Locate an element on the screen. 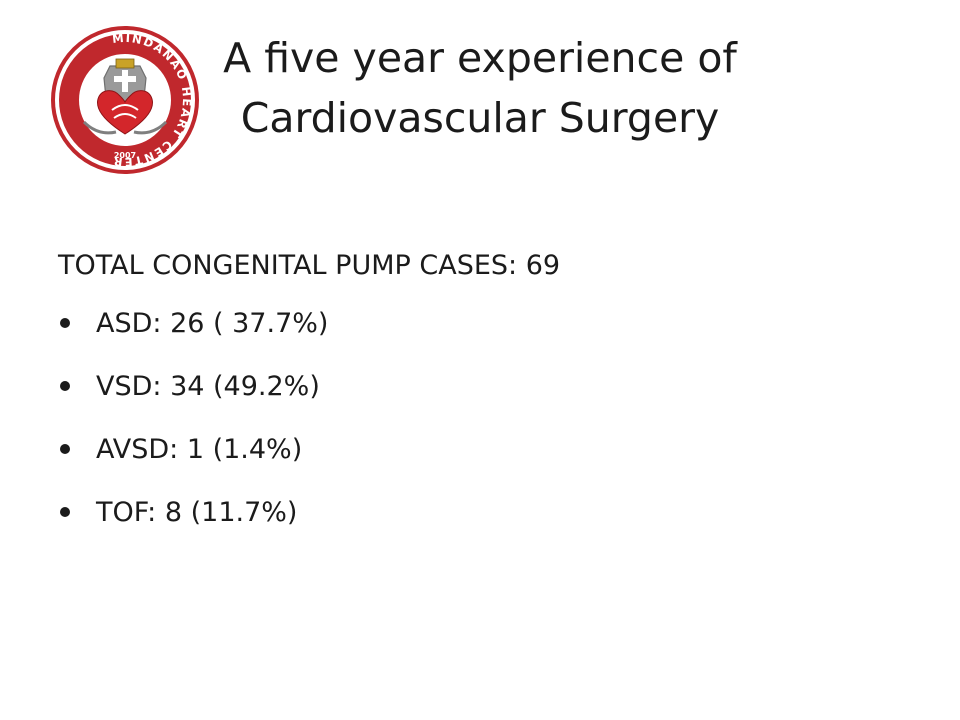  heart-seal-icon: MINDANAO HEART CENTER 2007 is located at coordinates (125, 100).